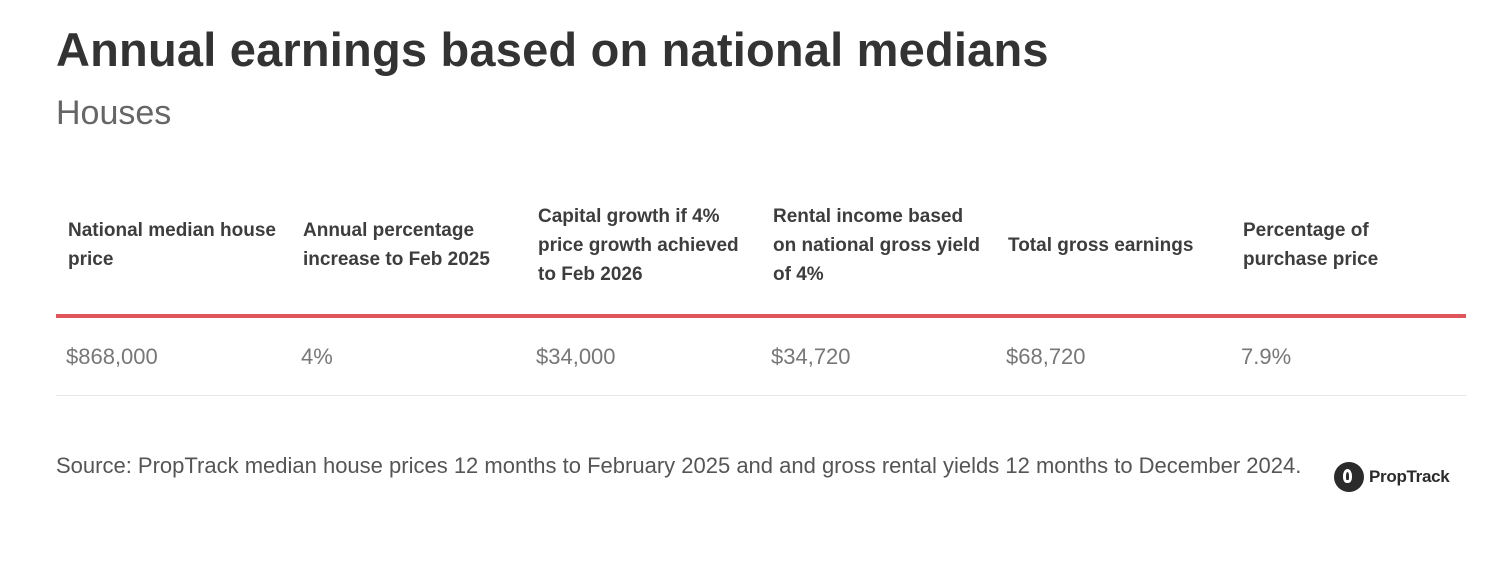 This screenshot has width=1512, height=569. Describe the element at coordinates (761, 357) in the screenshot. I see `table-row: $868,000 4% $34,000 $34,720 $68,720 7.9%` at that location.